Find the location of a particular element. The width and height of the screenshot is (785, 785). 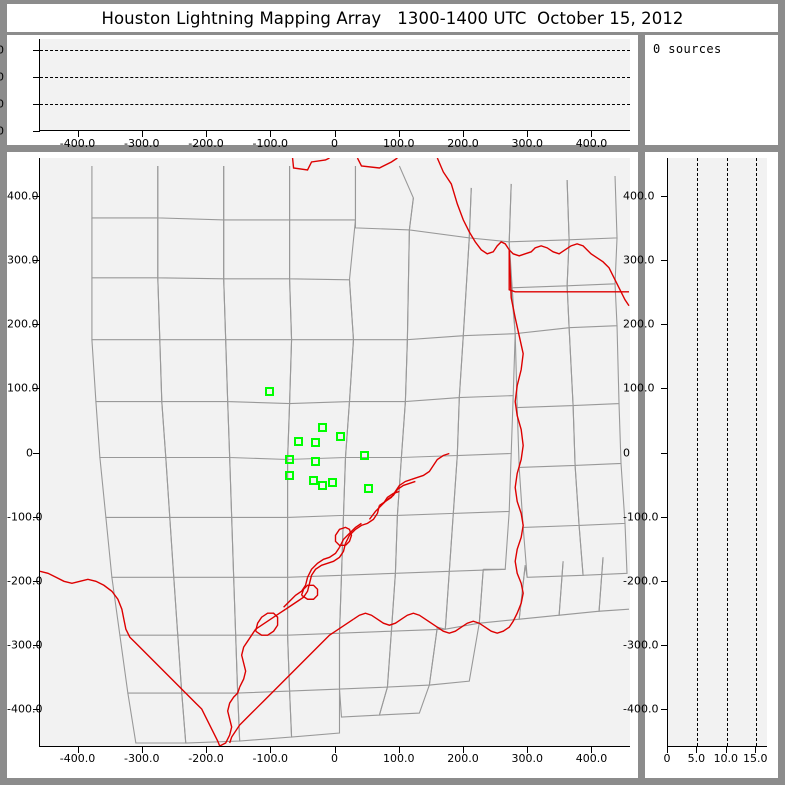

x-axis-tick-label: 5.0 is located at coordinates (696, 758).